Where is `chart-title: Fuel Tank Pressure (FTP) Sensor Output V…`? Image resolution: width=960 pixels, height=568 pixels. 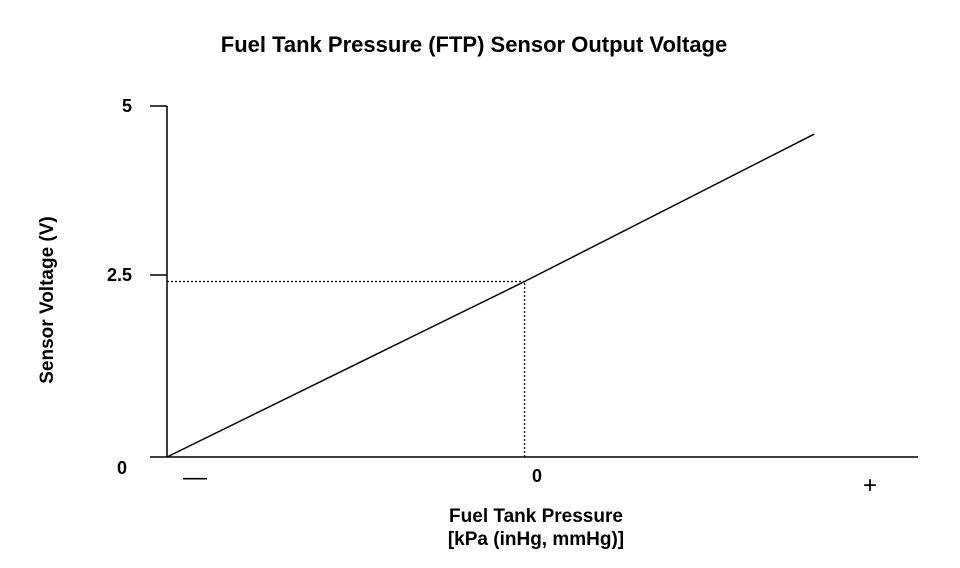 chart-title: Fuel Tank Pressure (FTP) Sensor Output V… is located at coordinates (474, 44).